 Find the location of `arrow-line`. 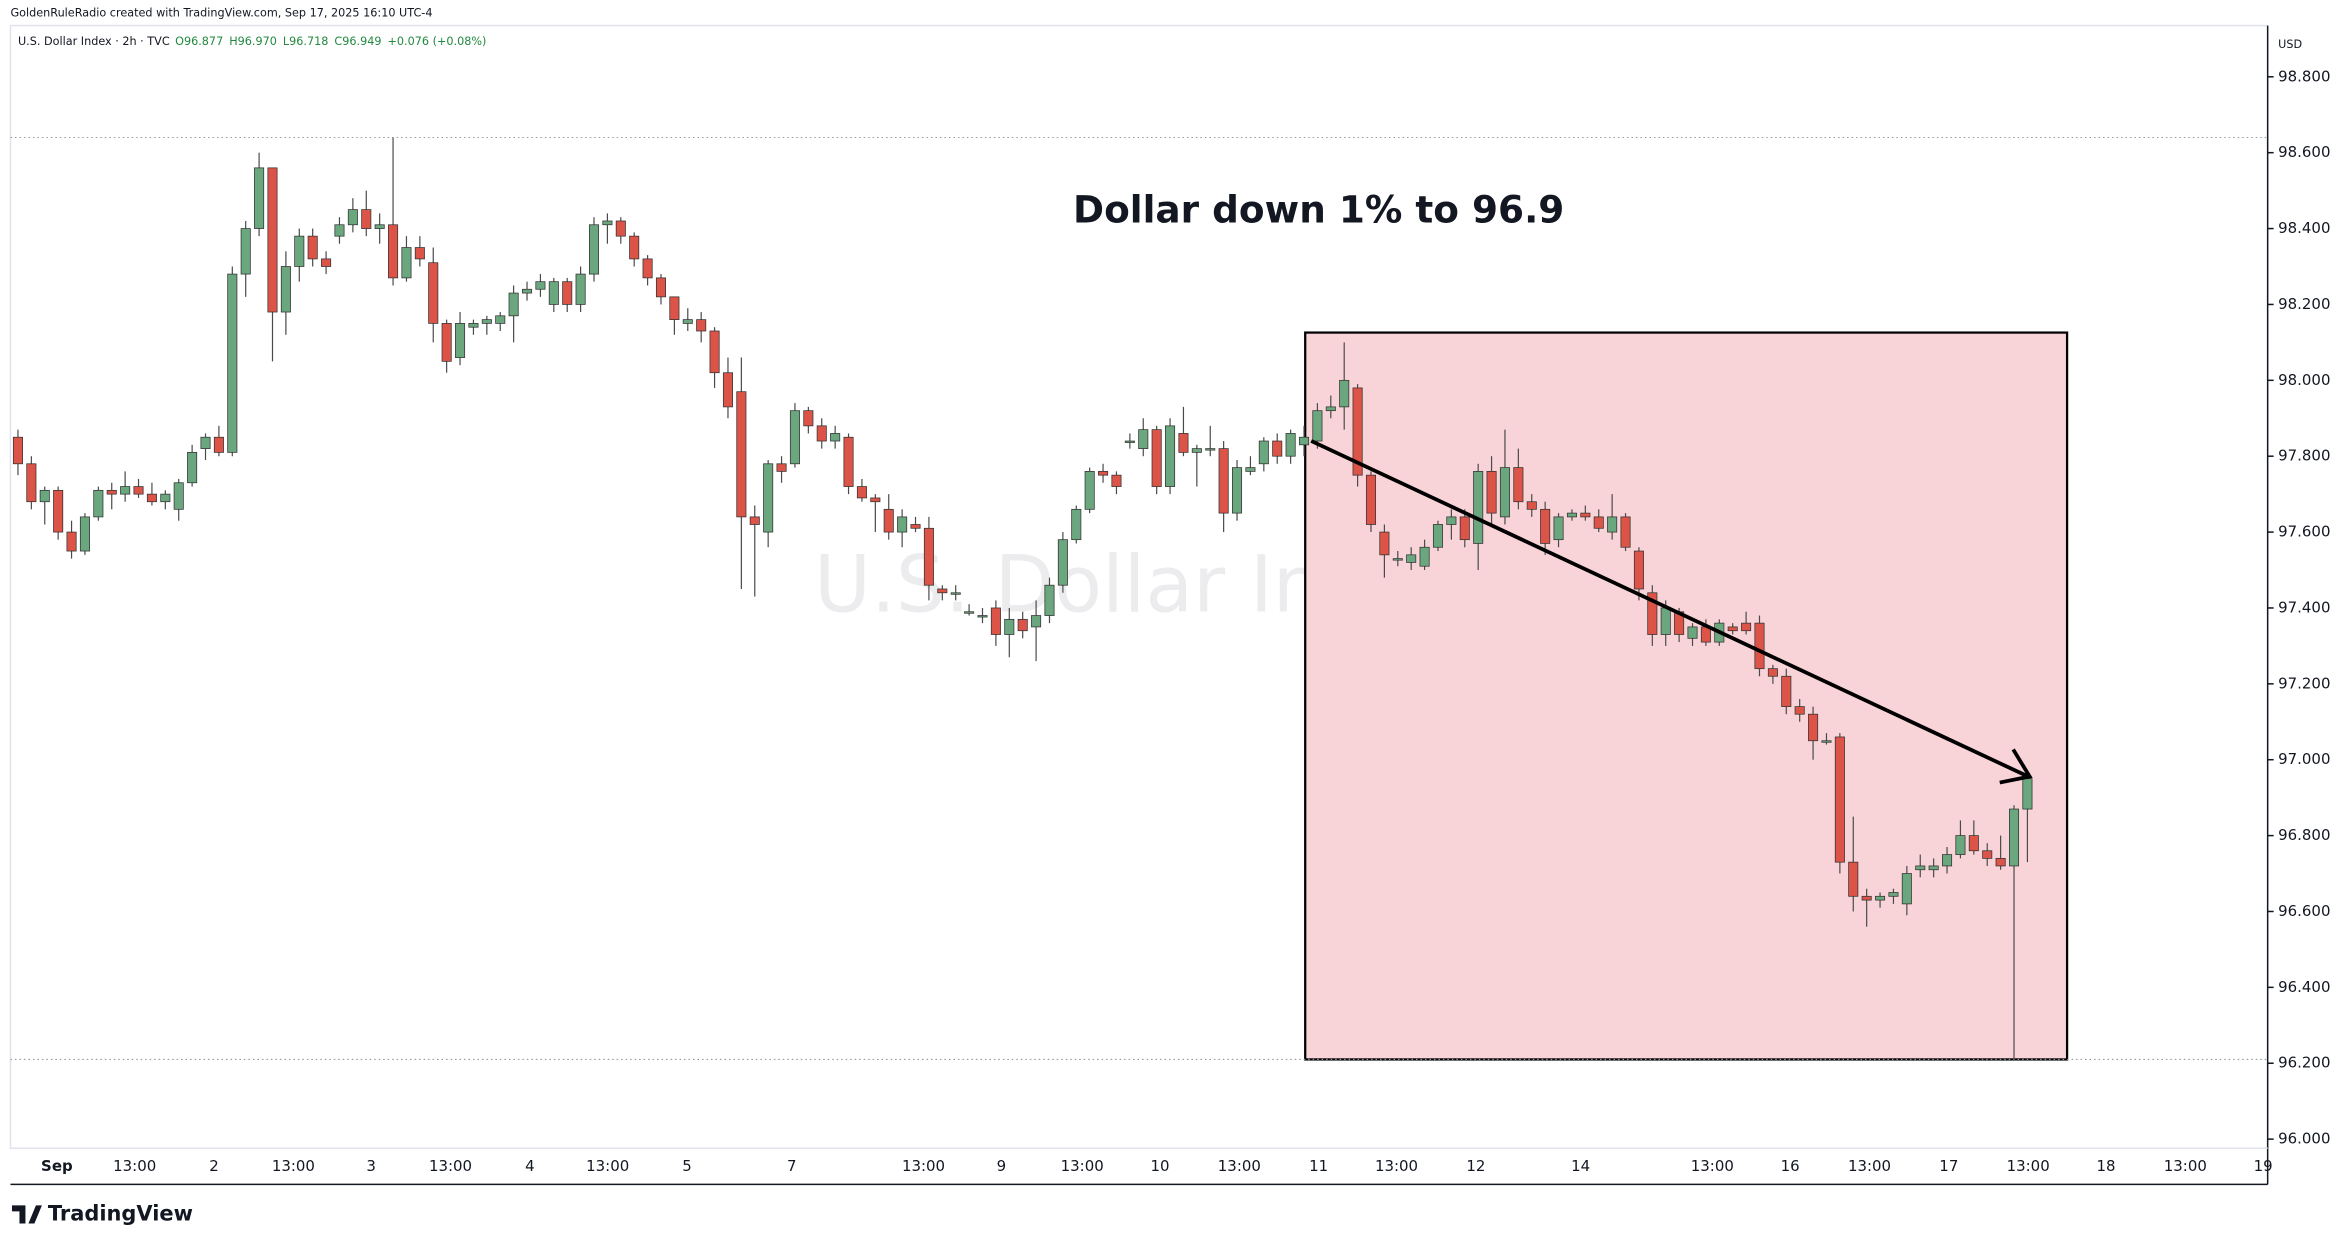

arrow-line is located at coordinates (1669, 609).